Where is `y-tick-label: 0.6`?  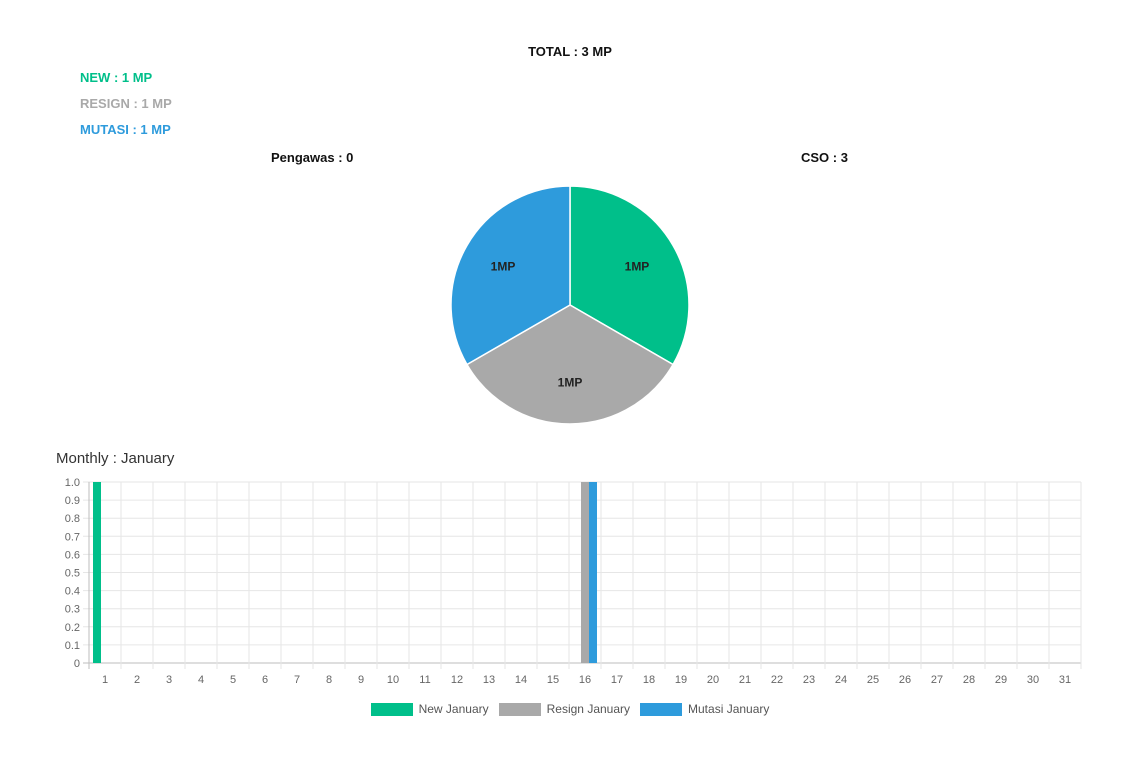
y-tick-label: 0.6 is located at coordinates (72, 555).